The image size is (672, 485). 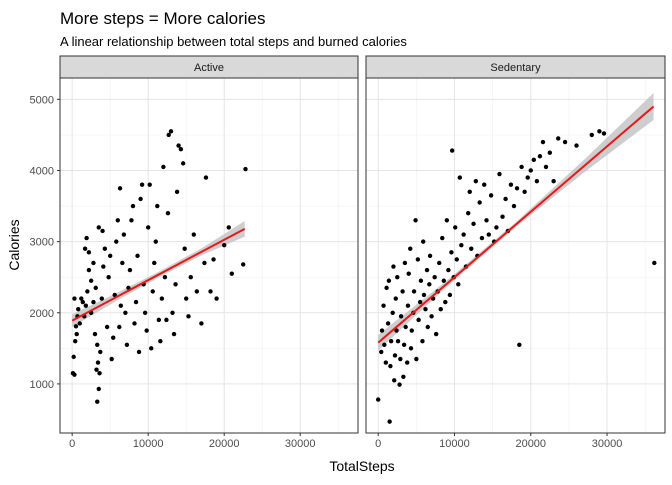 I want to click on y-tick-label: 1000, so click(x=42, y=385).